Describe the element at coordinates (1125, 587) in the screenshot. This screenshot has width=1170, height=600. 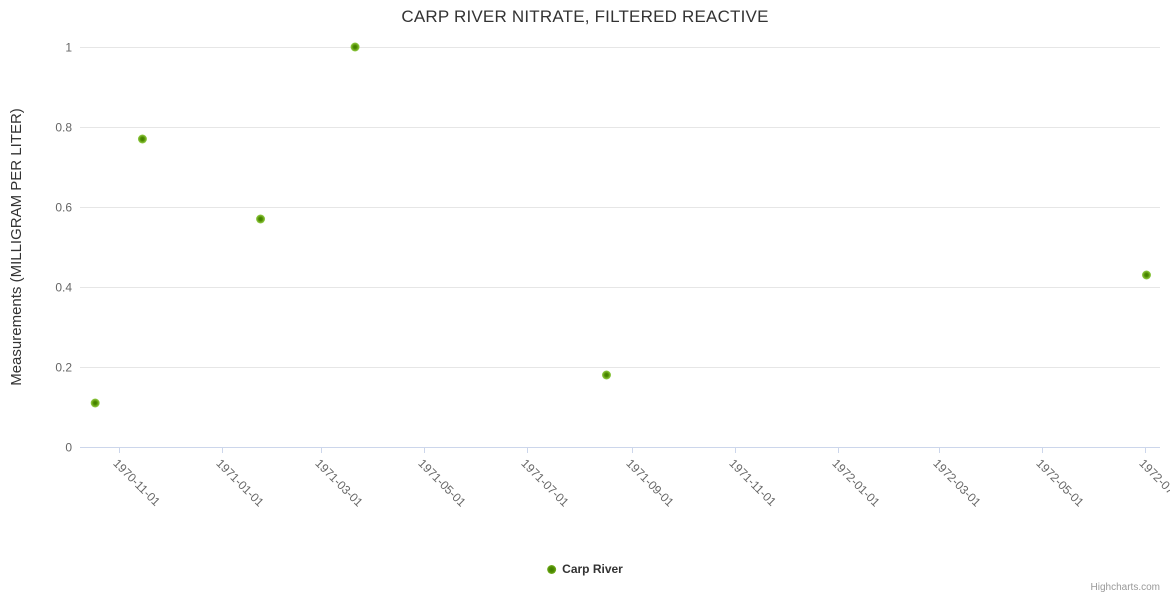
I see `highcharts-credits-link: Highcharts.com` at that location.